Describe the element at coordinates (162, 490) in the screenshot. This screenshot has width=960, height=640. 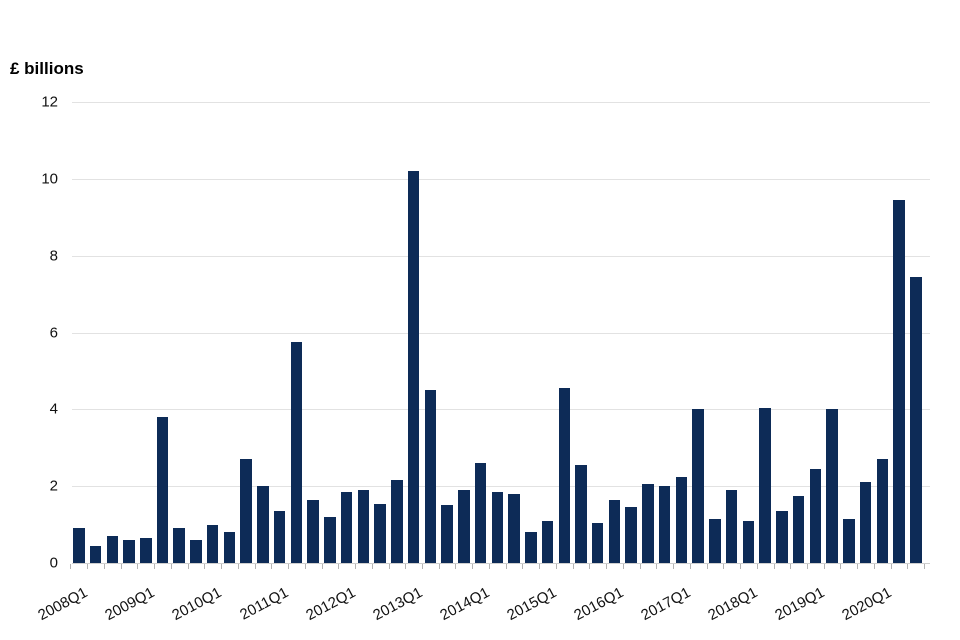
I see `bar-2009Q2` at that location.